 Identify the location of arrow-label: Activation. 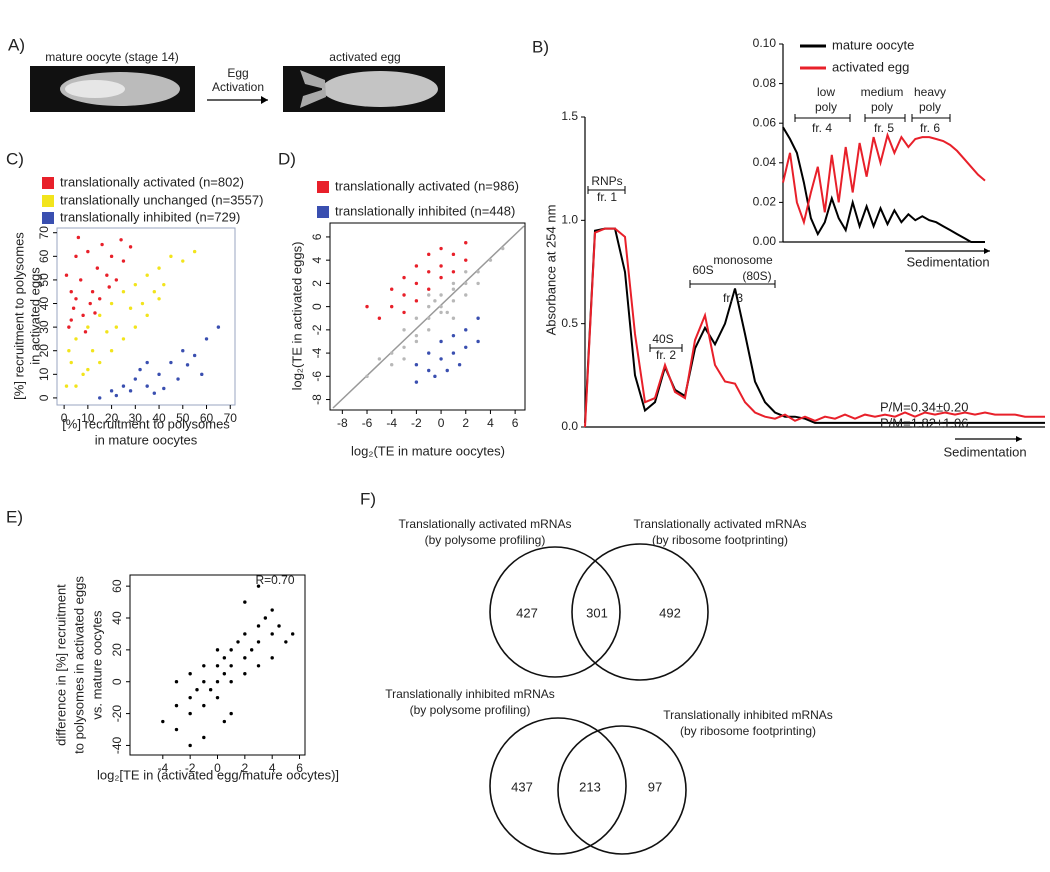
(238, 87).